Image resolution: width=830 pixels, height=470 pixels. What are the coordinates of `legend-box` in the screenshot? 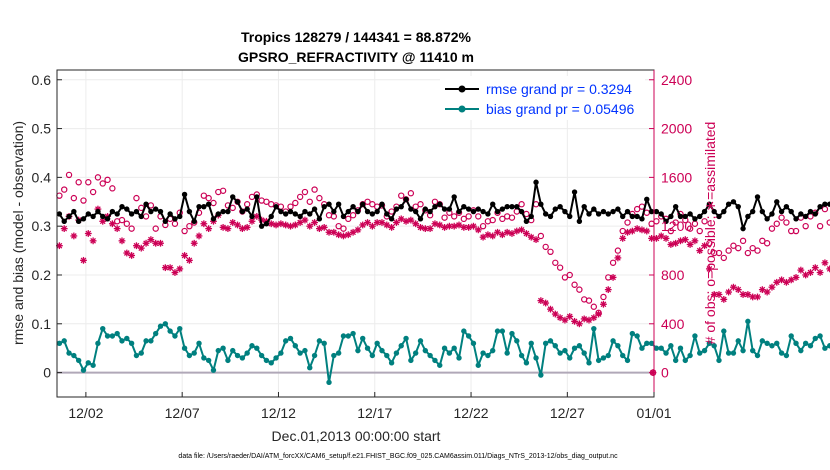 It's located at (542, 98).